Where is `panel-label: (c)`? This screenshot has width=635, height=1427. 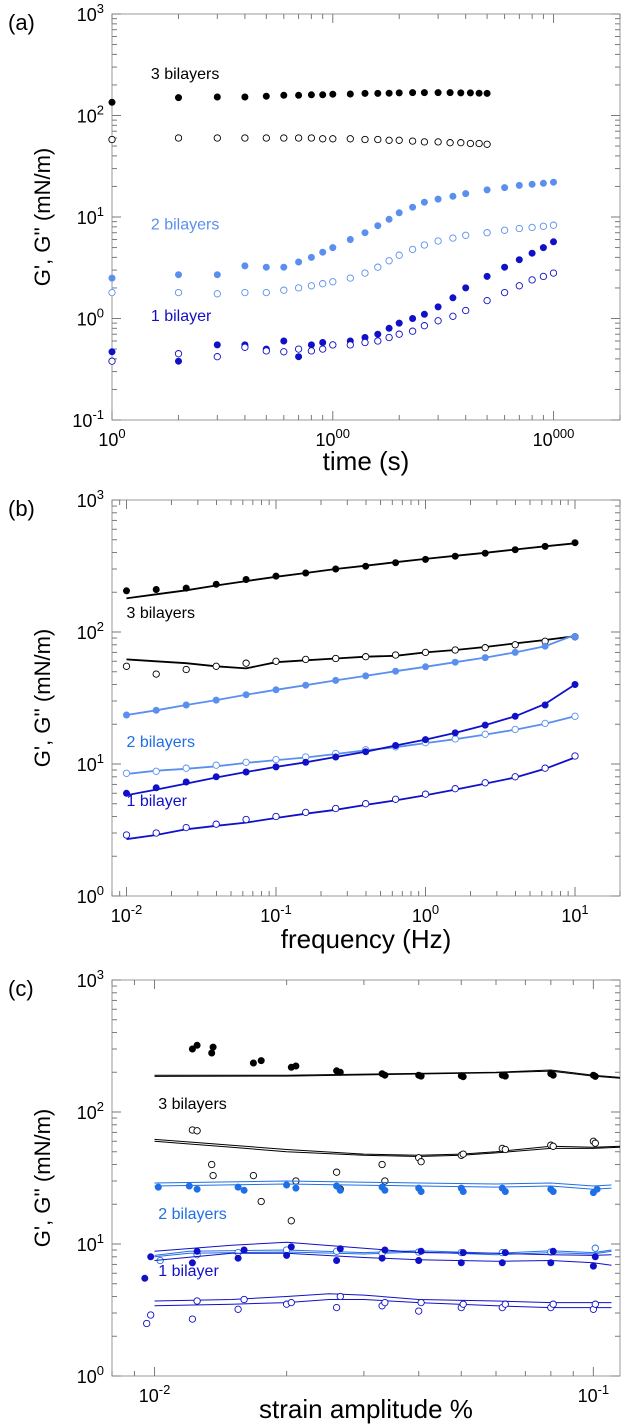 panel-label: (c) is located at coordinates (21, 988).